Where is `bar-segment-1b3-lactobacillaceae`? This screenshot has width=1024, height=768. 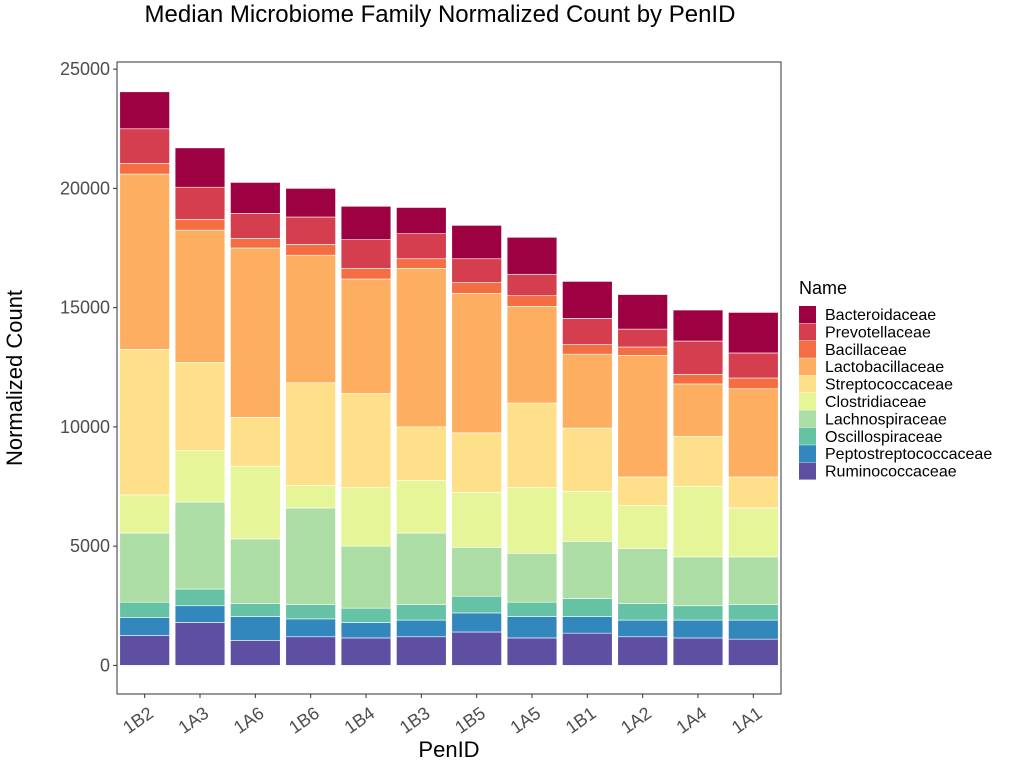 bar-segment-1b3-lactobacillaceae is located at coordinates (421, 347).